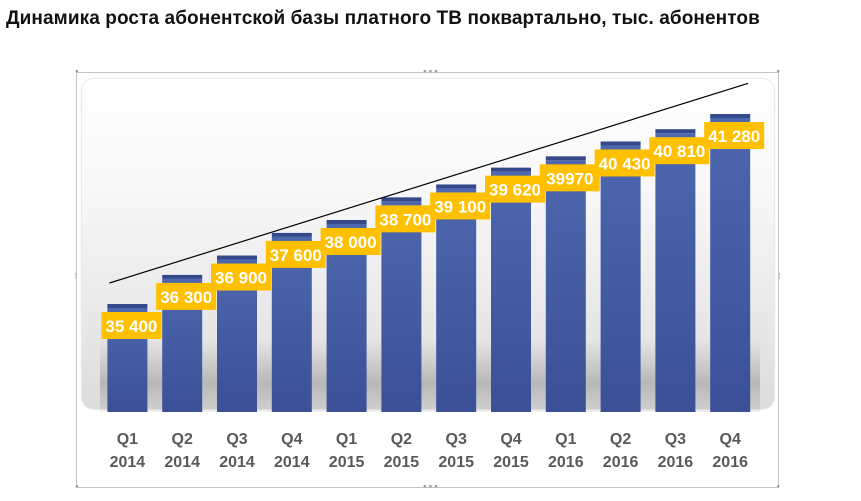 This screenshot has height=501, width=861. I want to click on data-label-text: 40 810, so click(679, 151).